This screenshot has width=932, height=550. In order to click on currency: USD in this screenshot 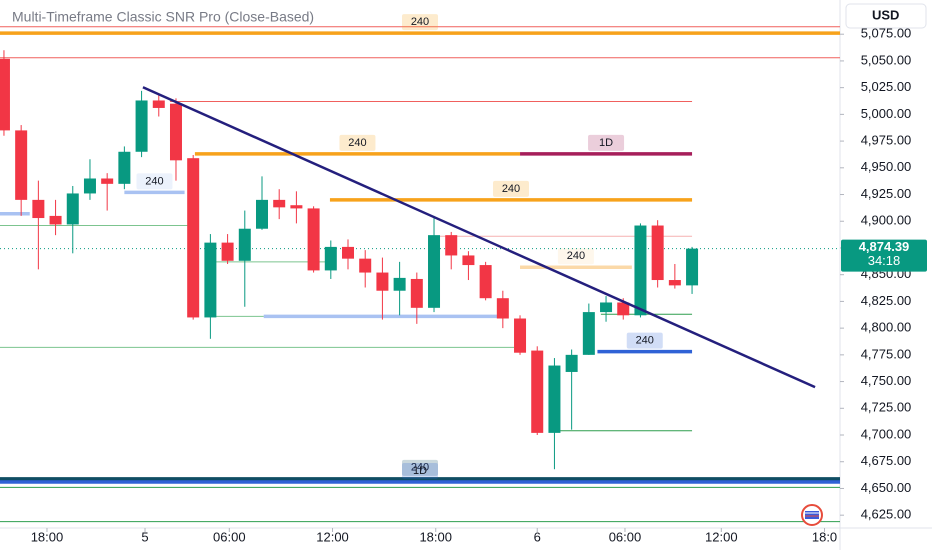, I will do `click(885, 14)`.